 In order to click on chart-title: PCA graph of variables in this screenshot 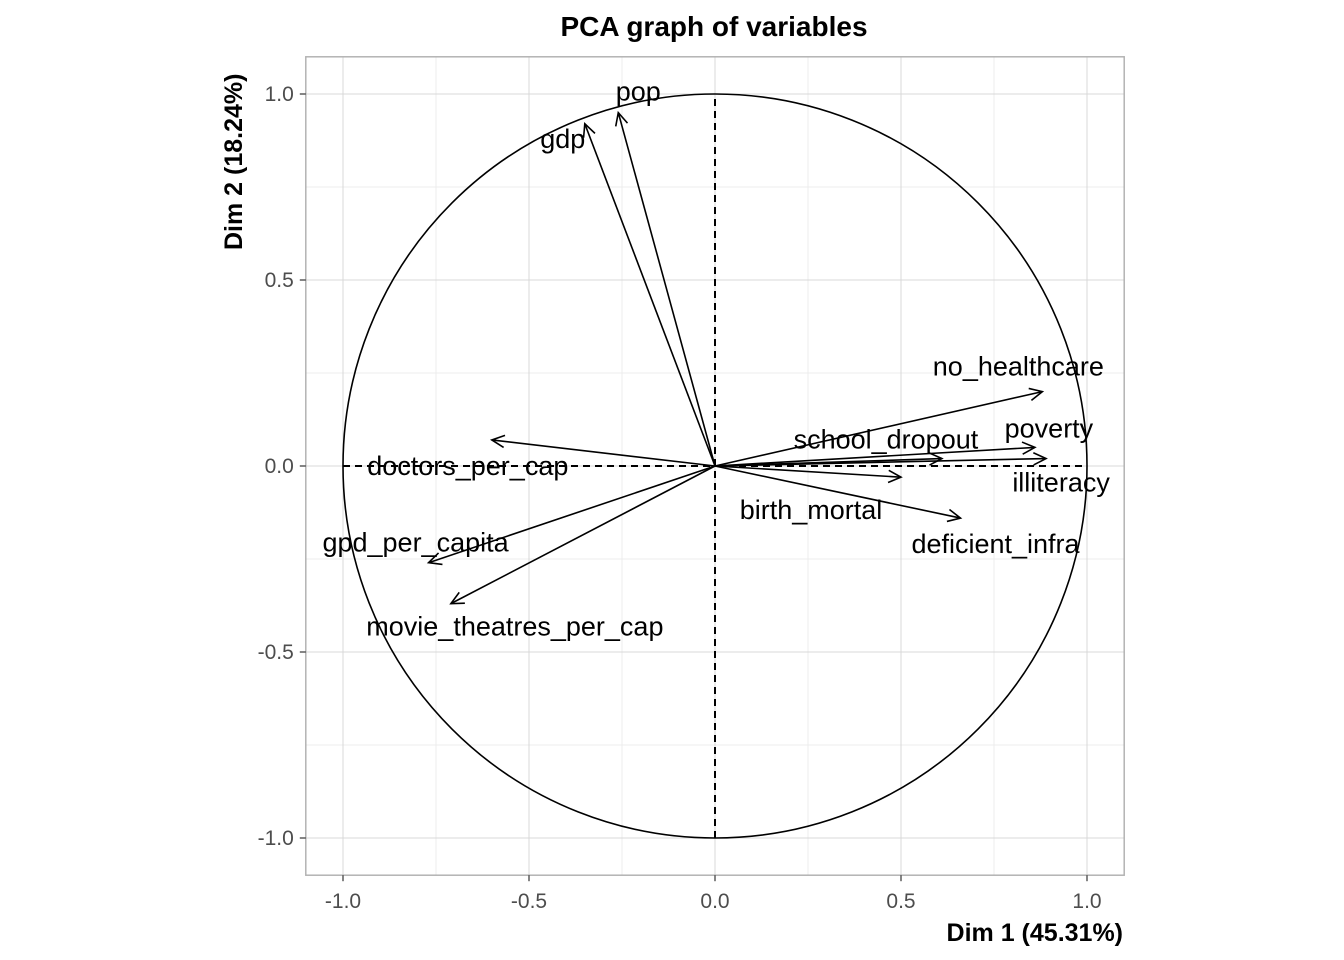, I will do `click(713, 26)`.